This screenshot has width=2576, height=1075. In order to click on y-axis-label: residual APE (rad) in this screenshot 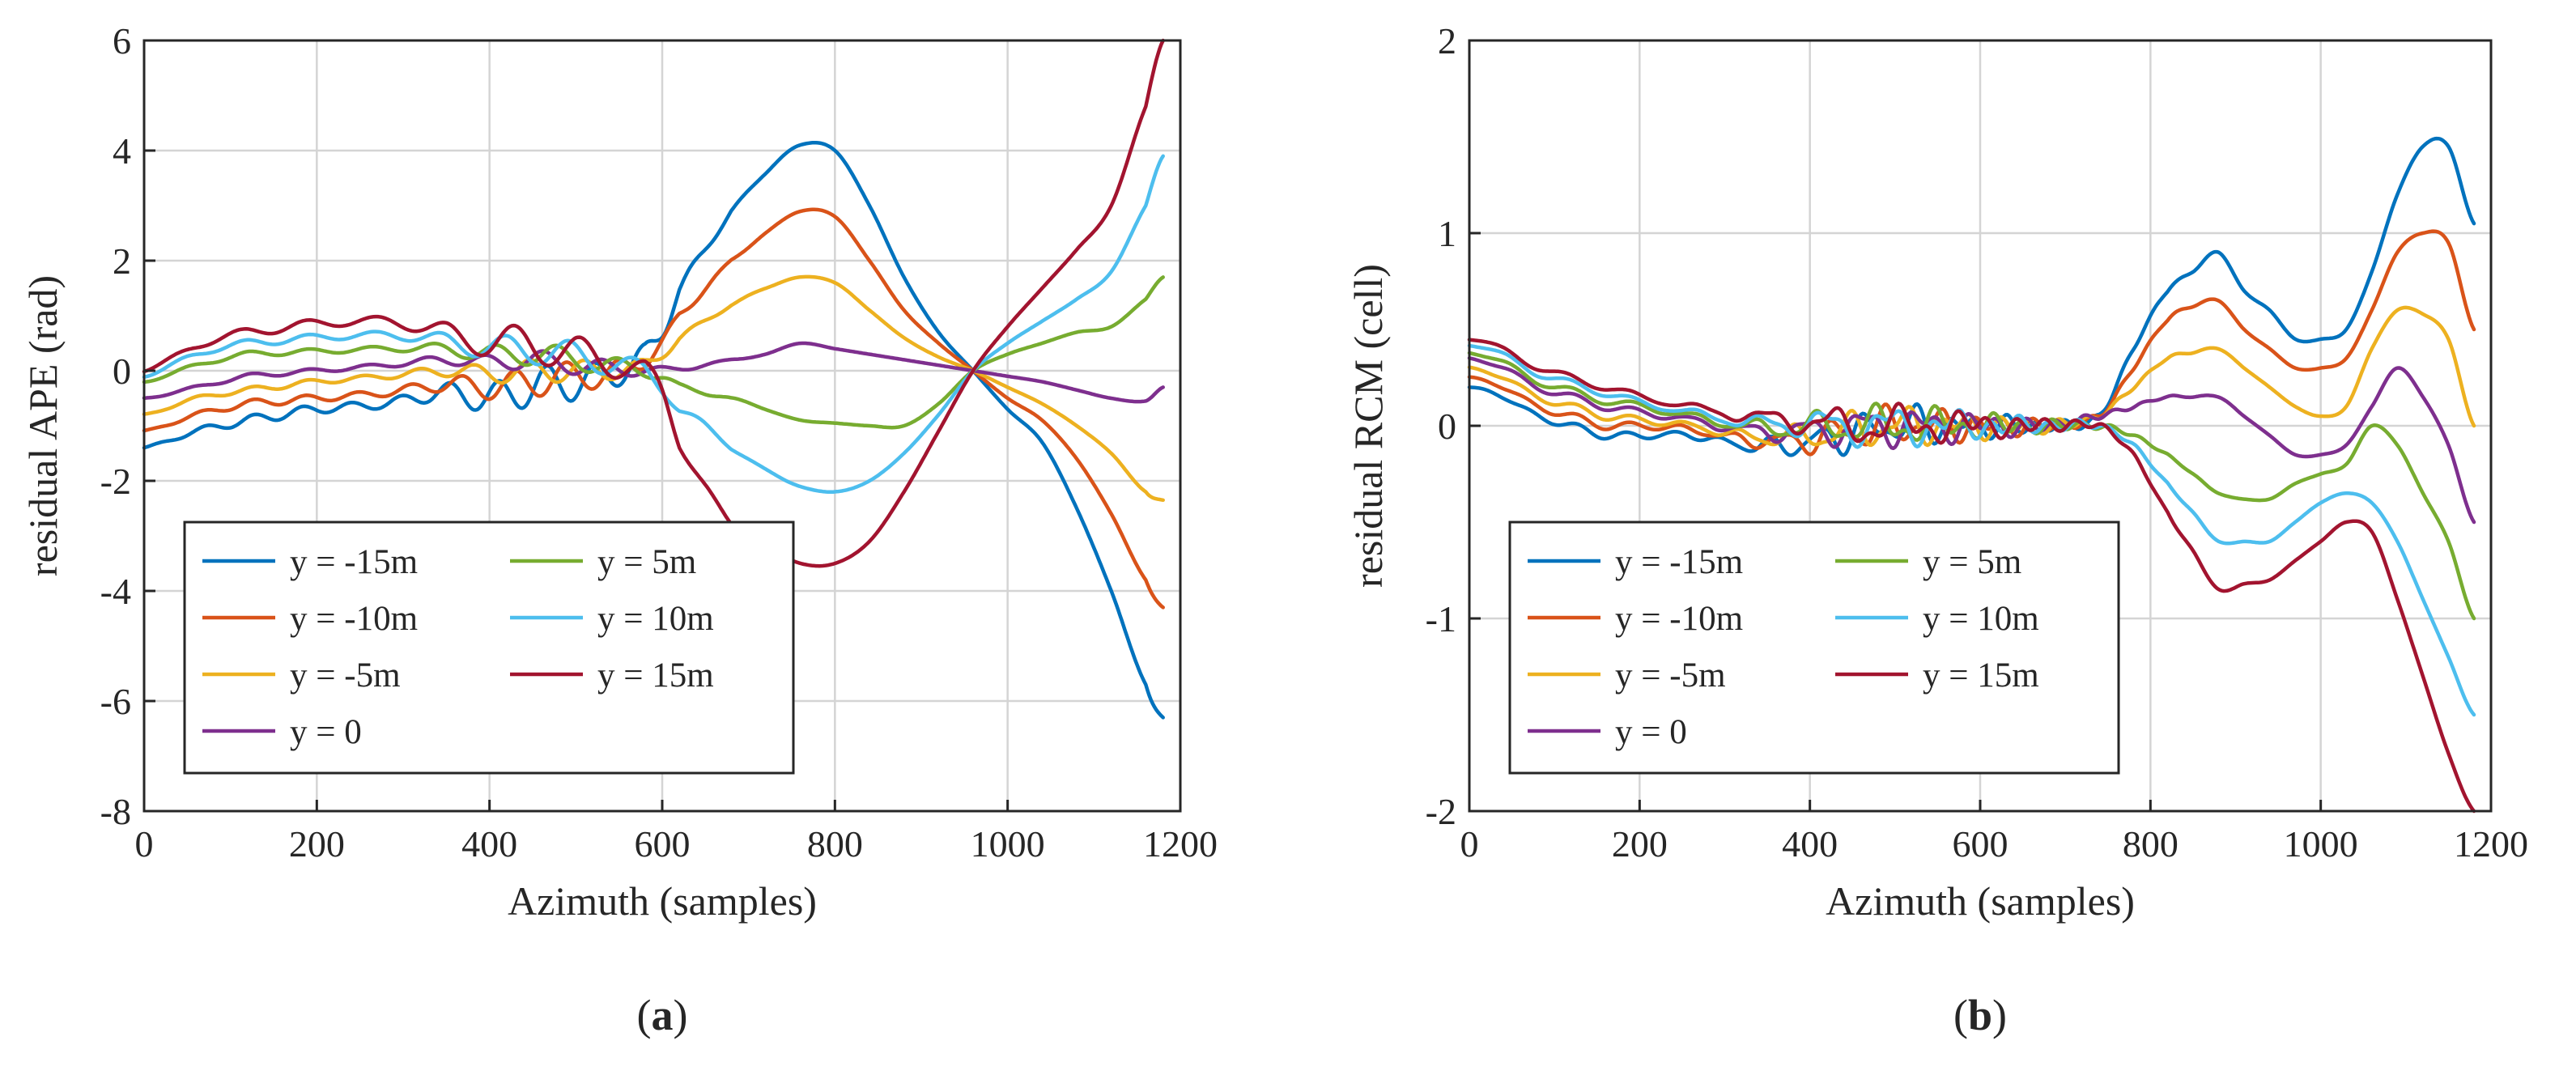, I will do `click(43, 425)`.